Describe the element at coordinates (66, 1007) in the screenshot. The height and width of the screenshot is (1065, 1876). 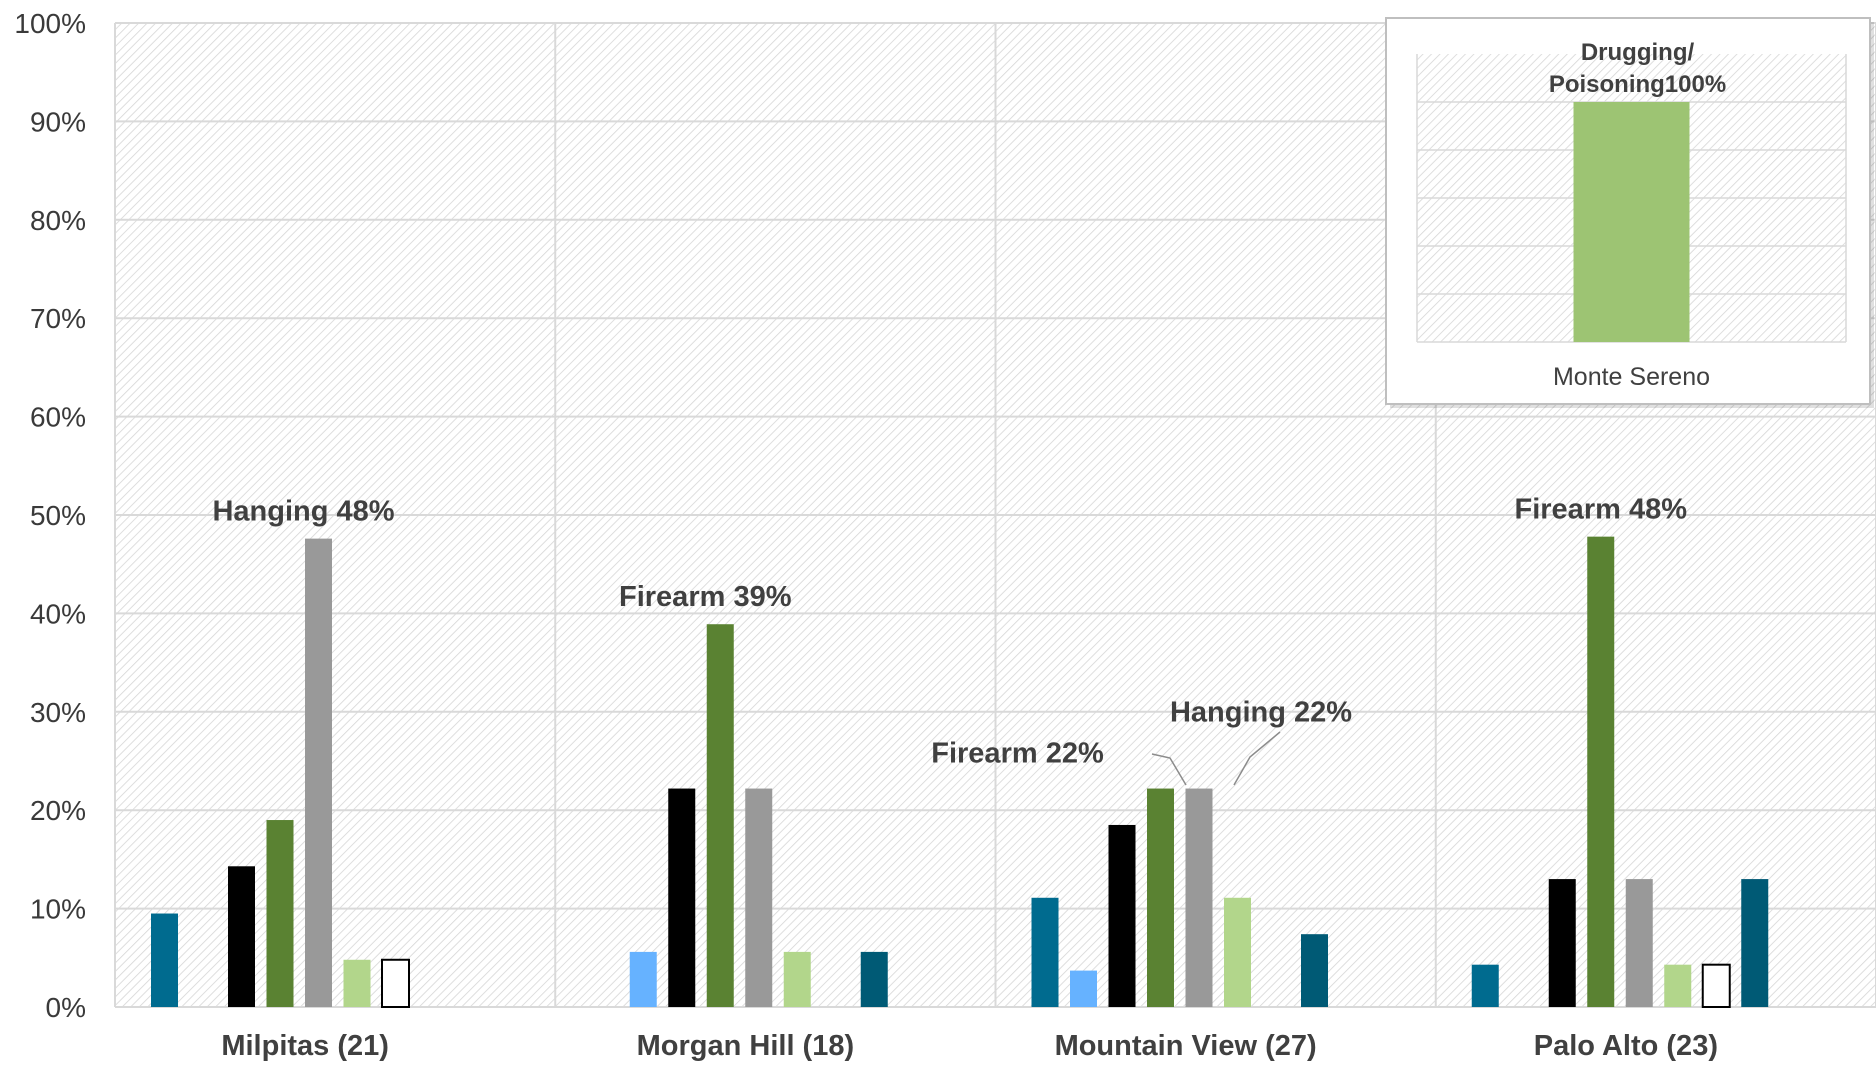
I see `y-tick-label: 0%` at that location.